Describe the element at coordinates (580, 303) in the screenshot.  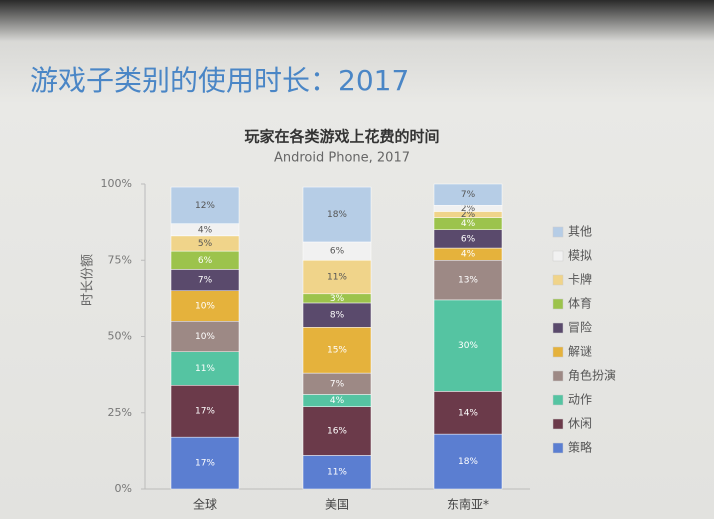
I see `legend-label: 体育` at that location.